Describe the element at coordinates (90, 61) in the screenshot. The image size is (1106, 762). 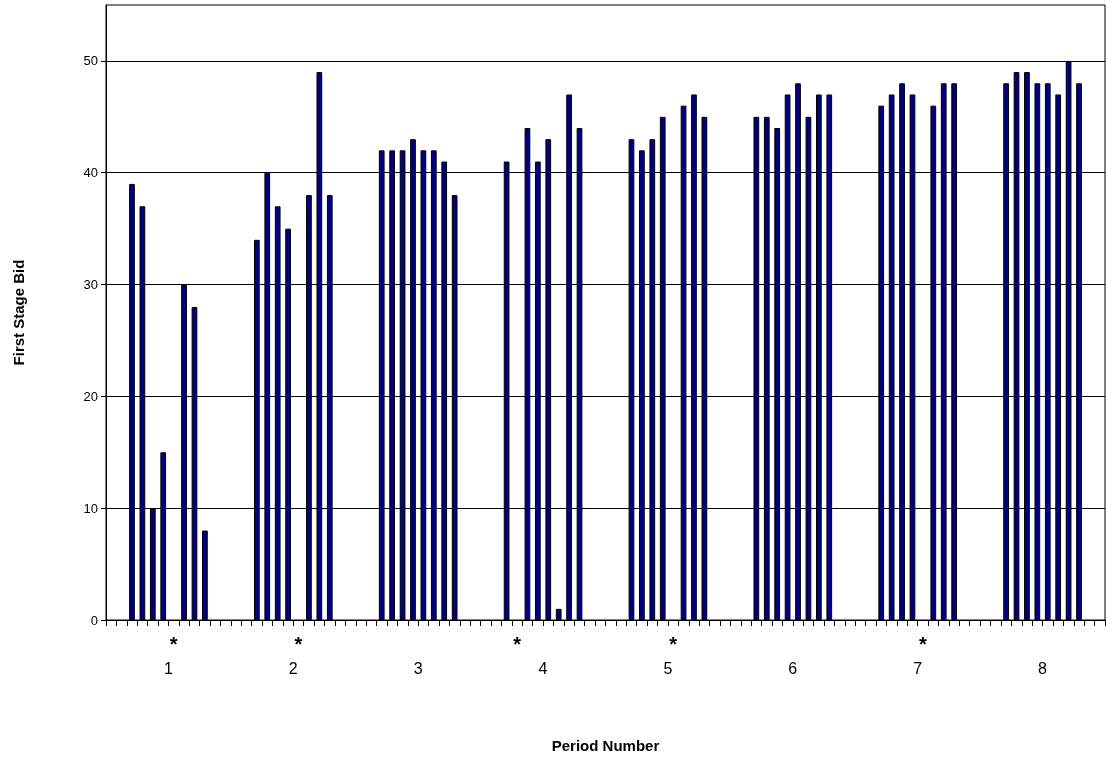
I see `y-tick-label: 50` at that location.